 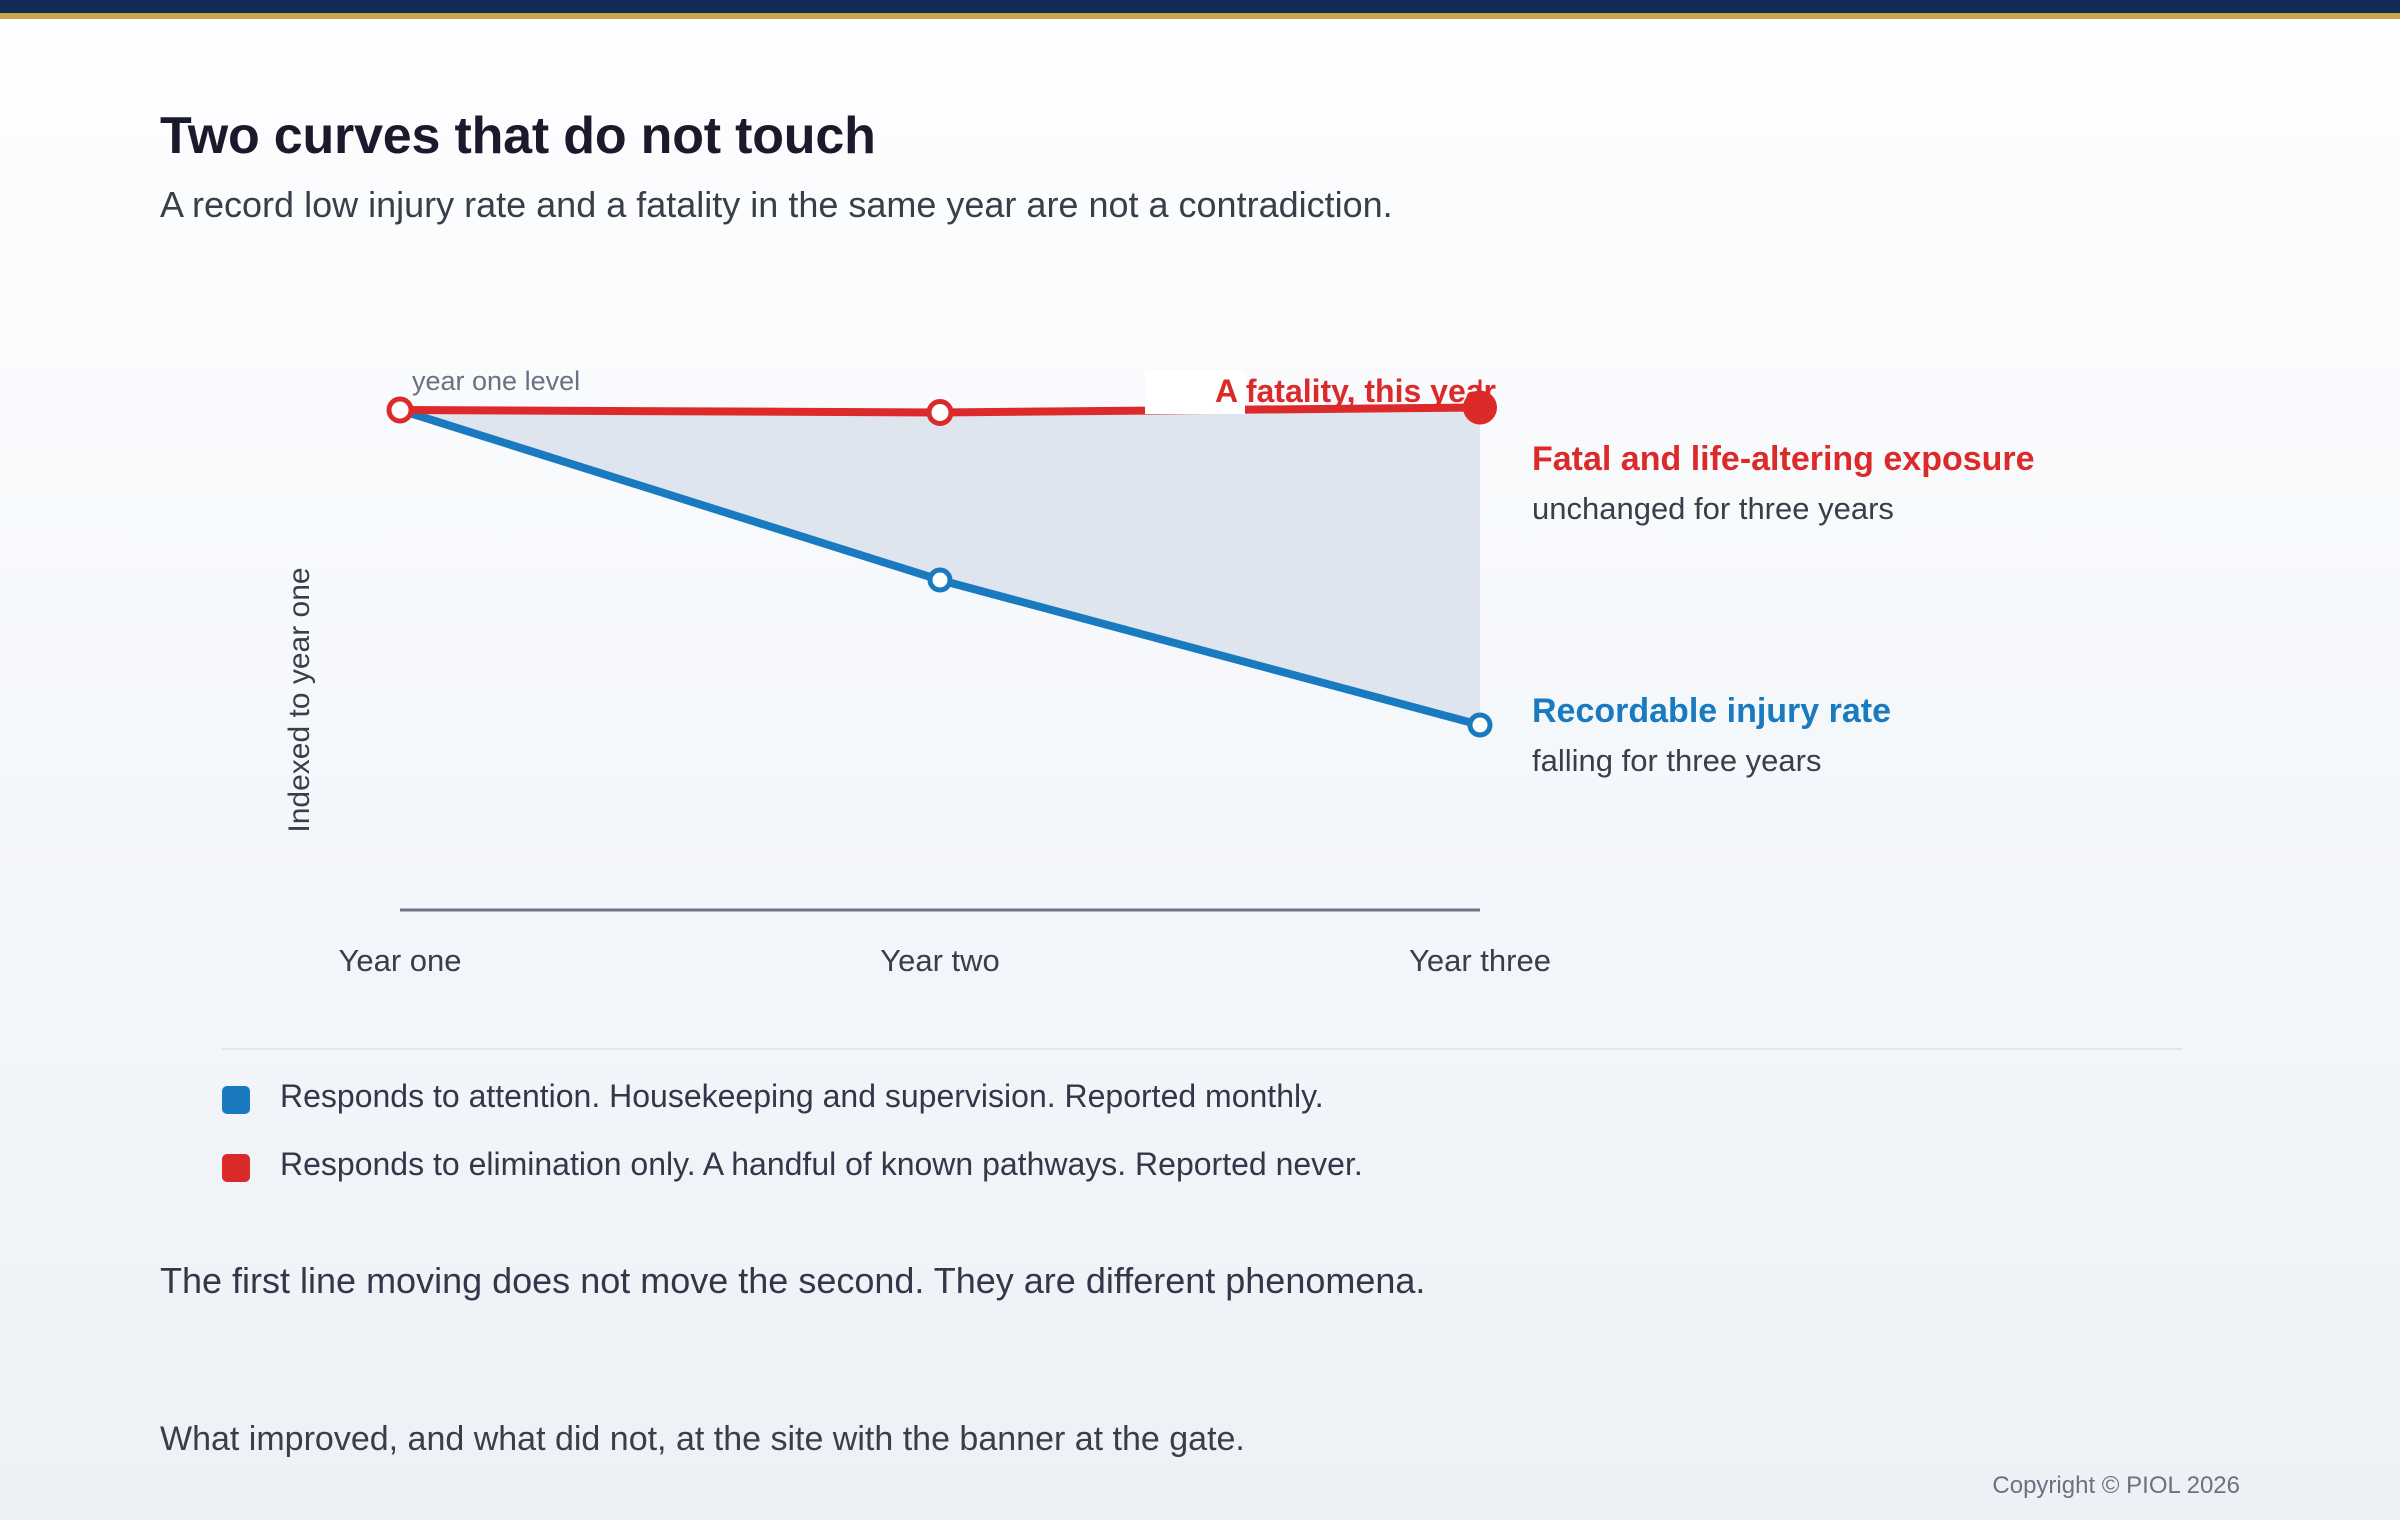 I want to click on page-title: Two curves that do not touch, so click(x=518, y=136).